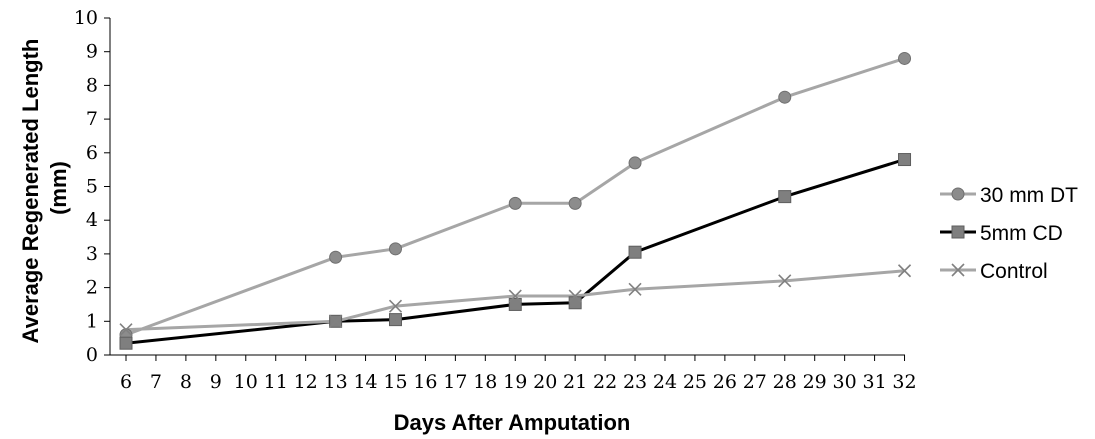 The width and height of the screenshot is (1095, 439). Describe the element at coordinates (575, 382) in the screenshot. I see `x-tick-label: 21` at that location.